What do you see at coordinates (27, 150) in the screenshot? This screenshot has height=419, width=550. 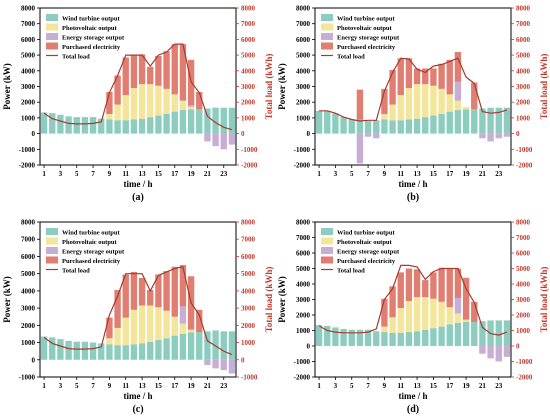 I see `y-tick-label: -1000` at bounding box center [27, 150].